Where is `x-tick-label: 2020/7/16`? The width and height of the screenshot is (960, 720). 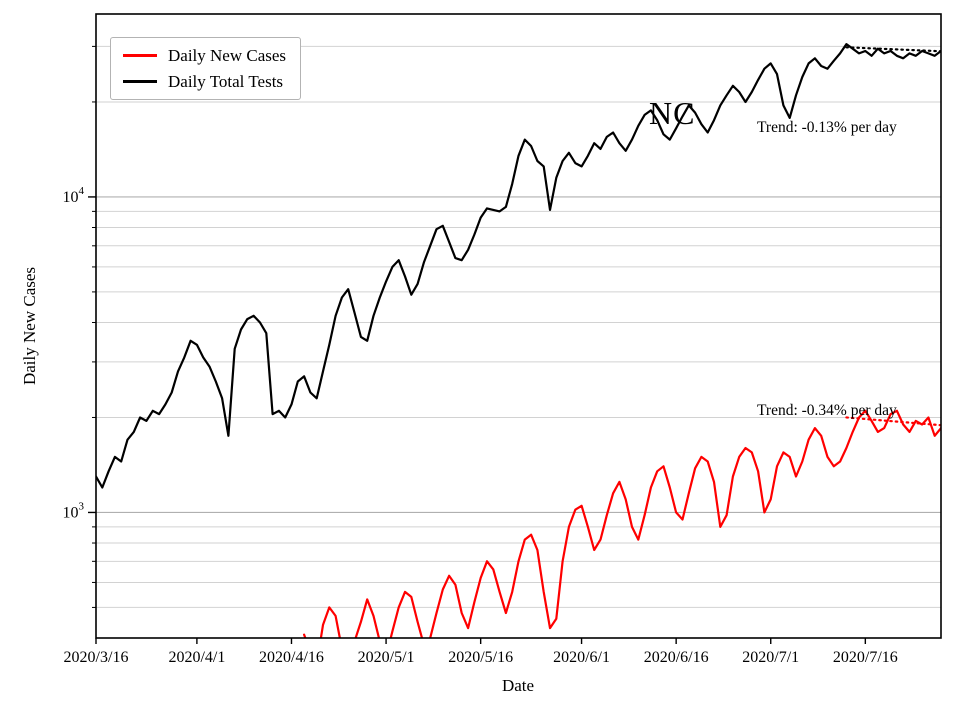
x-tick-label: 2020/7/16 is located at coordinates (865, 657).